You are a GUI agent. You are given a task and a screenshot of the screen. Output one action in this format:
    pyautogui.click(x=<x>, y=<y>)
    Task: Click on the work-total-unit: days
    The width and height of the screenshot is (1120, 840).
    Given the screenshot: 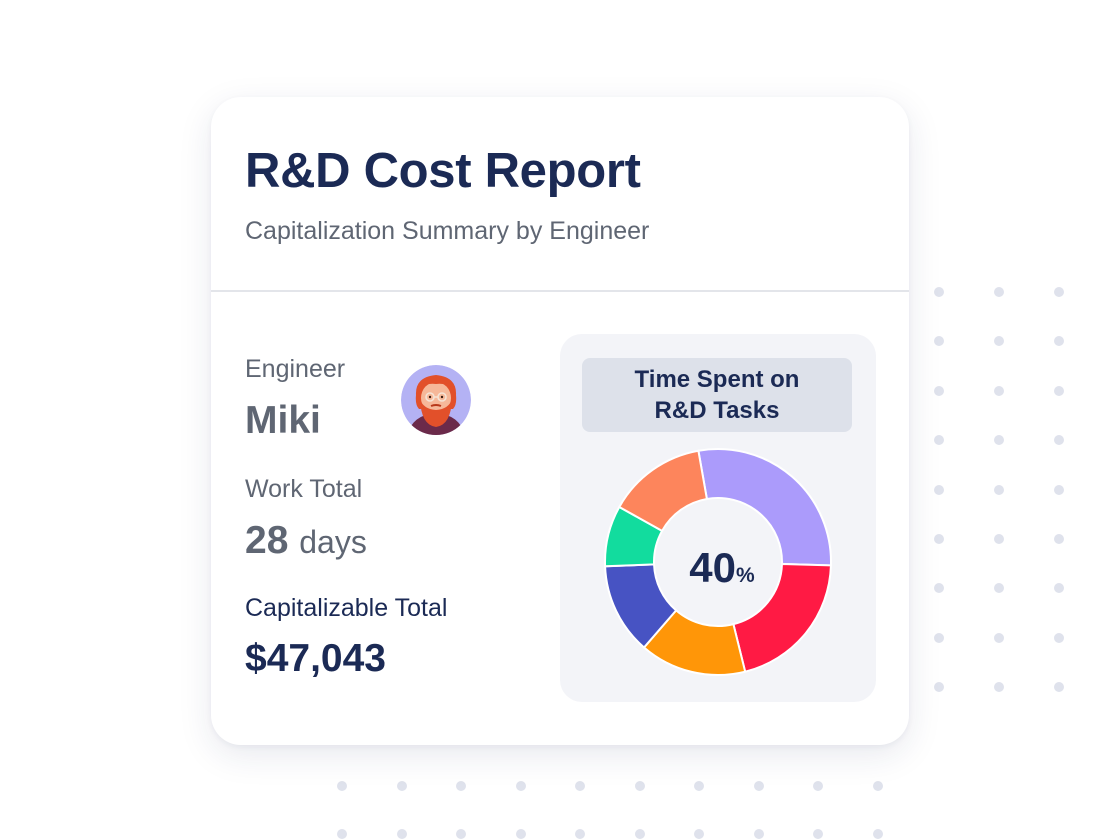 What is the action you would take?
    pyautogui.click(x=333, y=542)
    